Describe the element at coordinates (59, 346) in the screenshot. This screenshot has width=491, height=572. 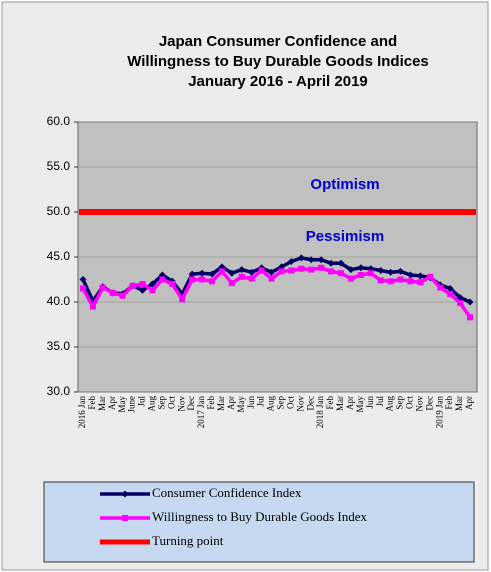
I see `y-tick-label: 35.0` at that location.